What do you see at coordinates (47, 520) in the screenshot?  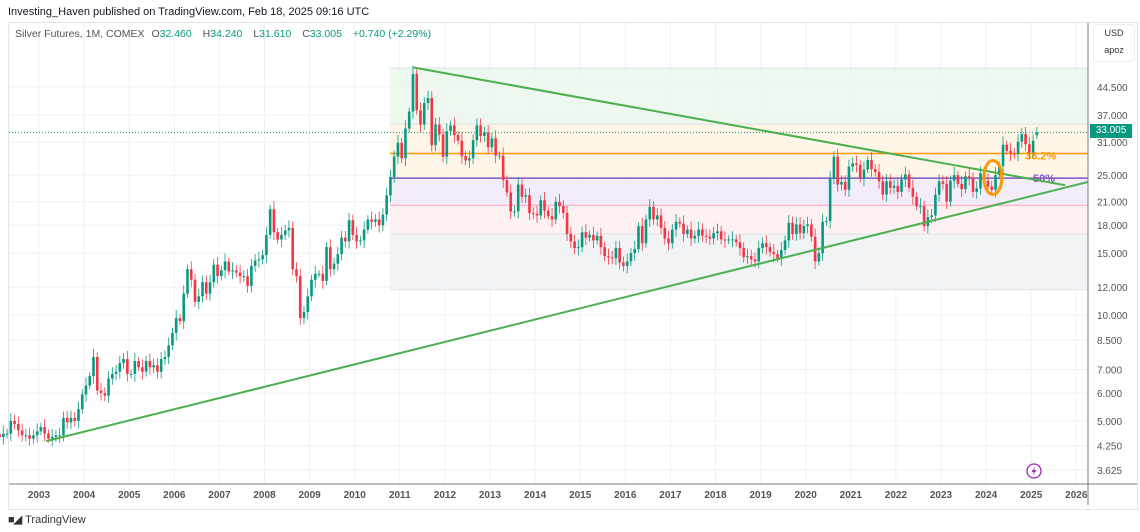 I see `tradingview-logo: ■◢ TradingView` at bounding box center [47, 520].